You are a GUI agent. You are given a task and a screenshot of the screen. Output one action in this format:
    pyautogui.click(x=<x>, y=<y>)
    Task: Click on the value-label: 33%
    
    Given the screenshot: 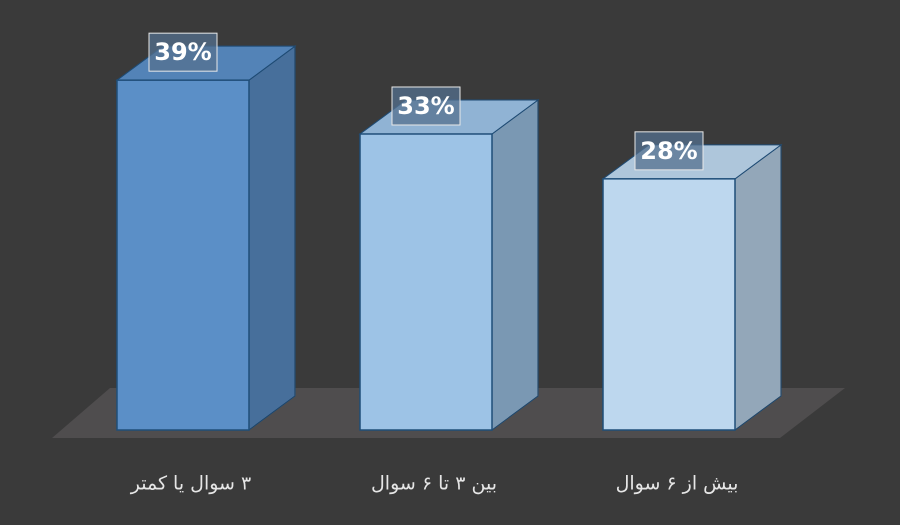 What is the action you would take?
    pyautogui.click(x=425, y=106)
    